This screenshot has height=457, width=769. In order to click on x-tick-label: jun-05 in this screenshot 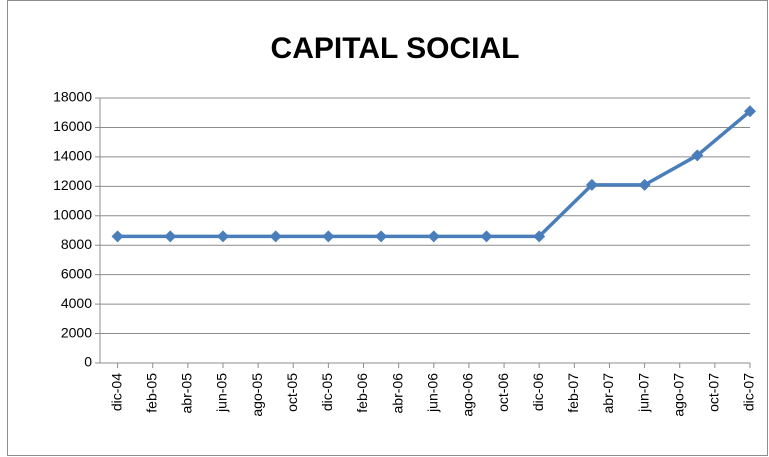, I will do `click(222, 393)`.